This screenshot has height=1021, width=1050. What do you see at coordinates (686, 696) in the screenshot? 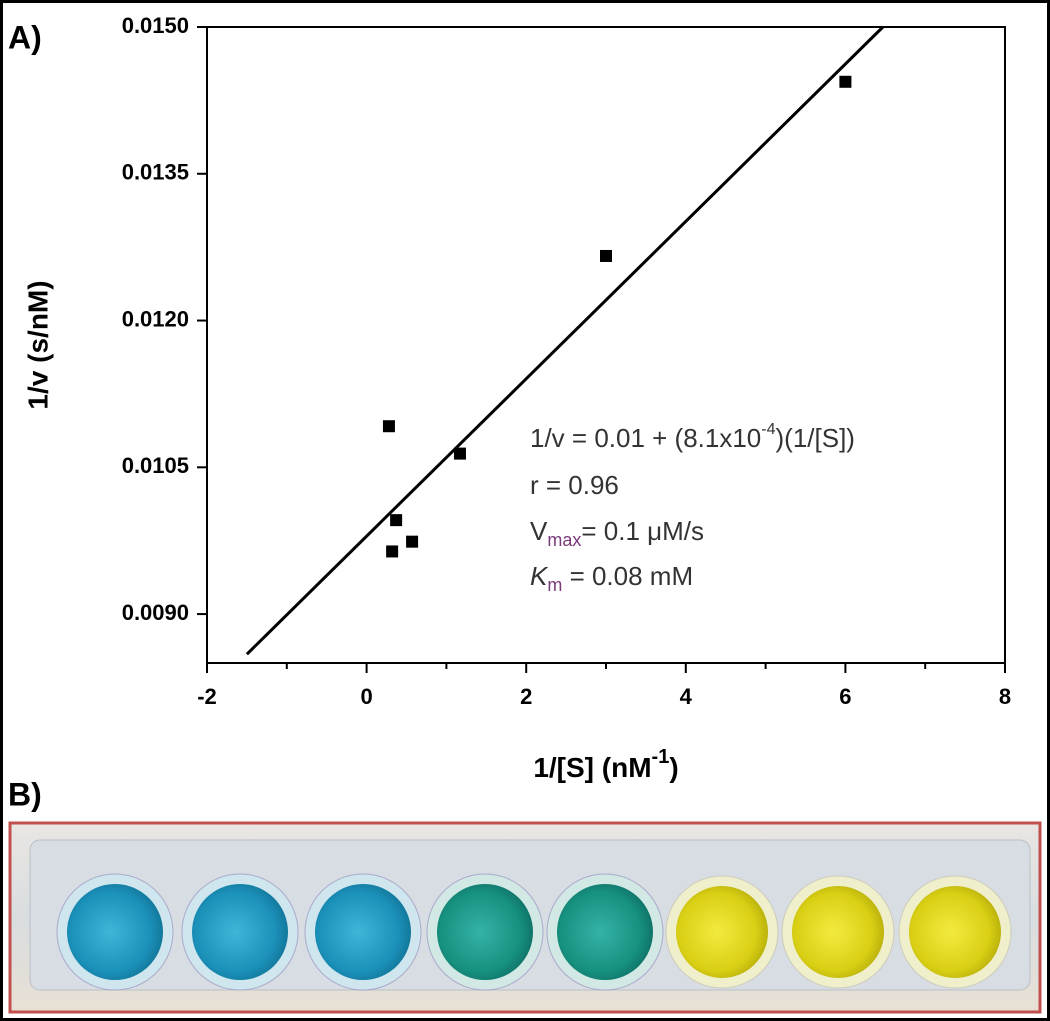
I see `x-tick-label: 4` at bounding box center [686, 696].